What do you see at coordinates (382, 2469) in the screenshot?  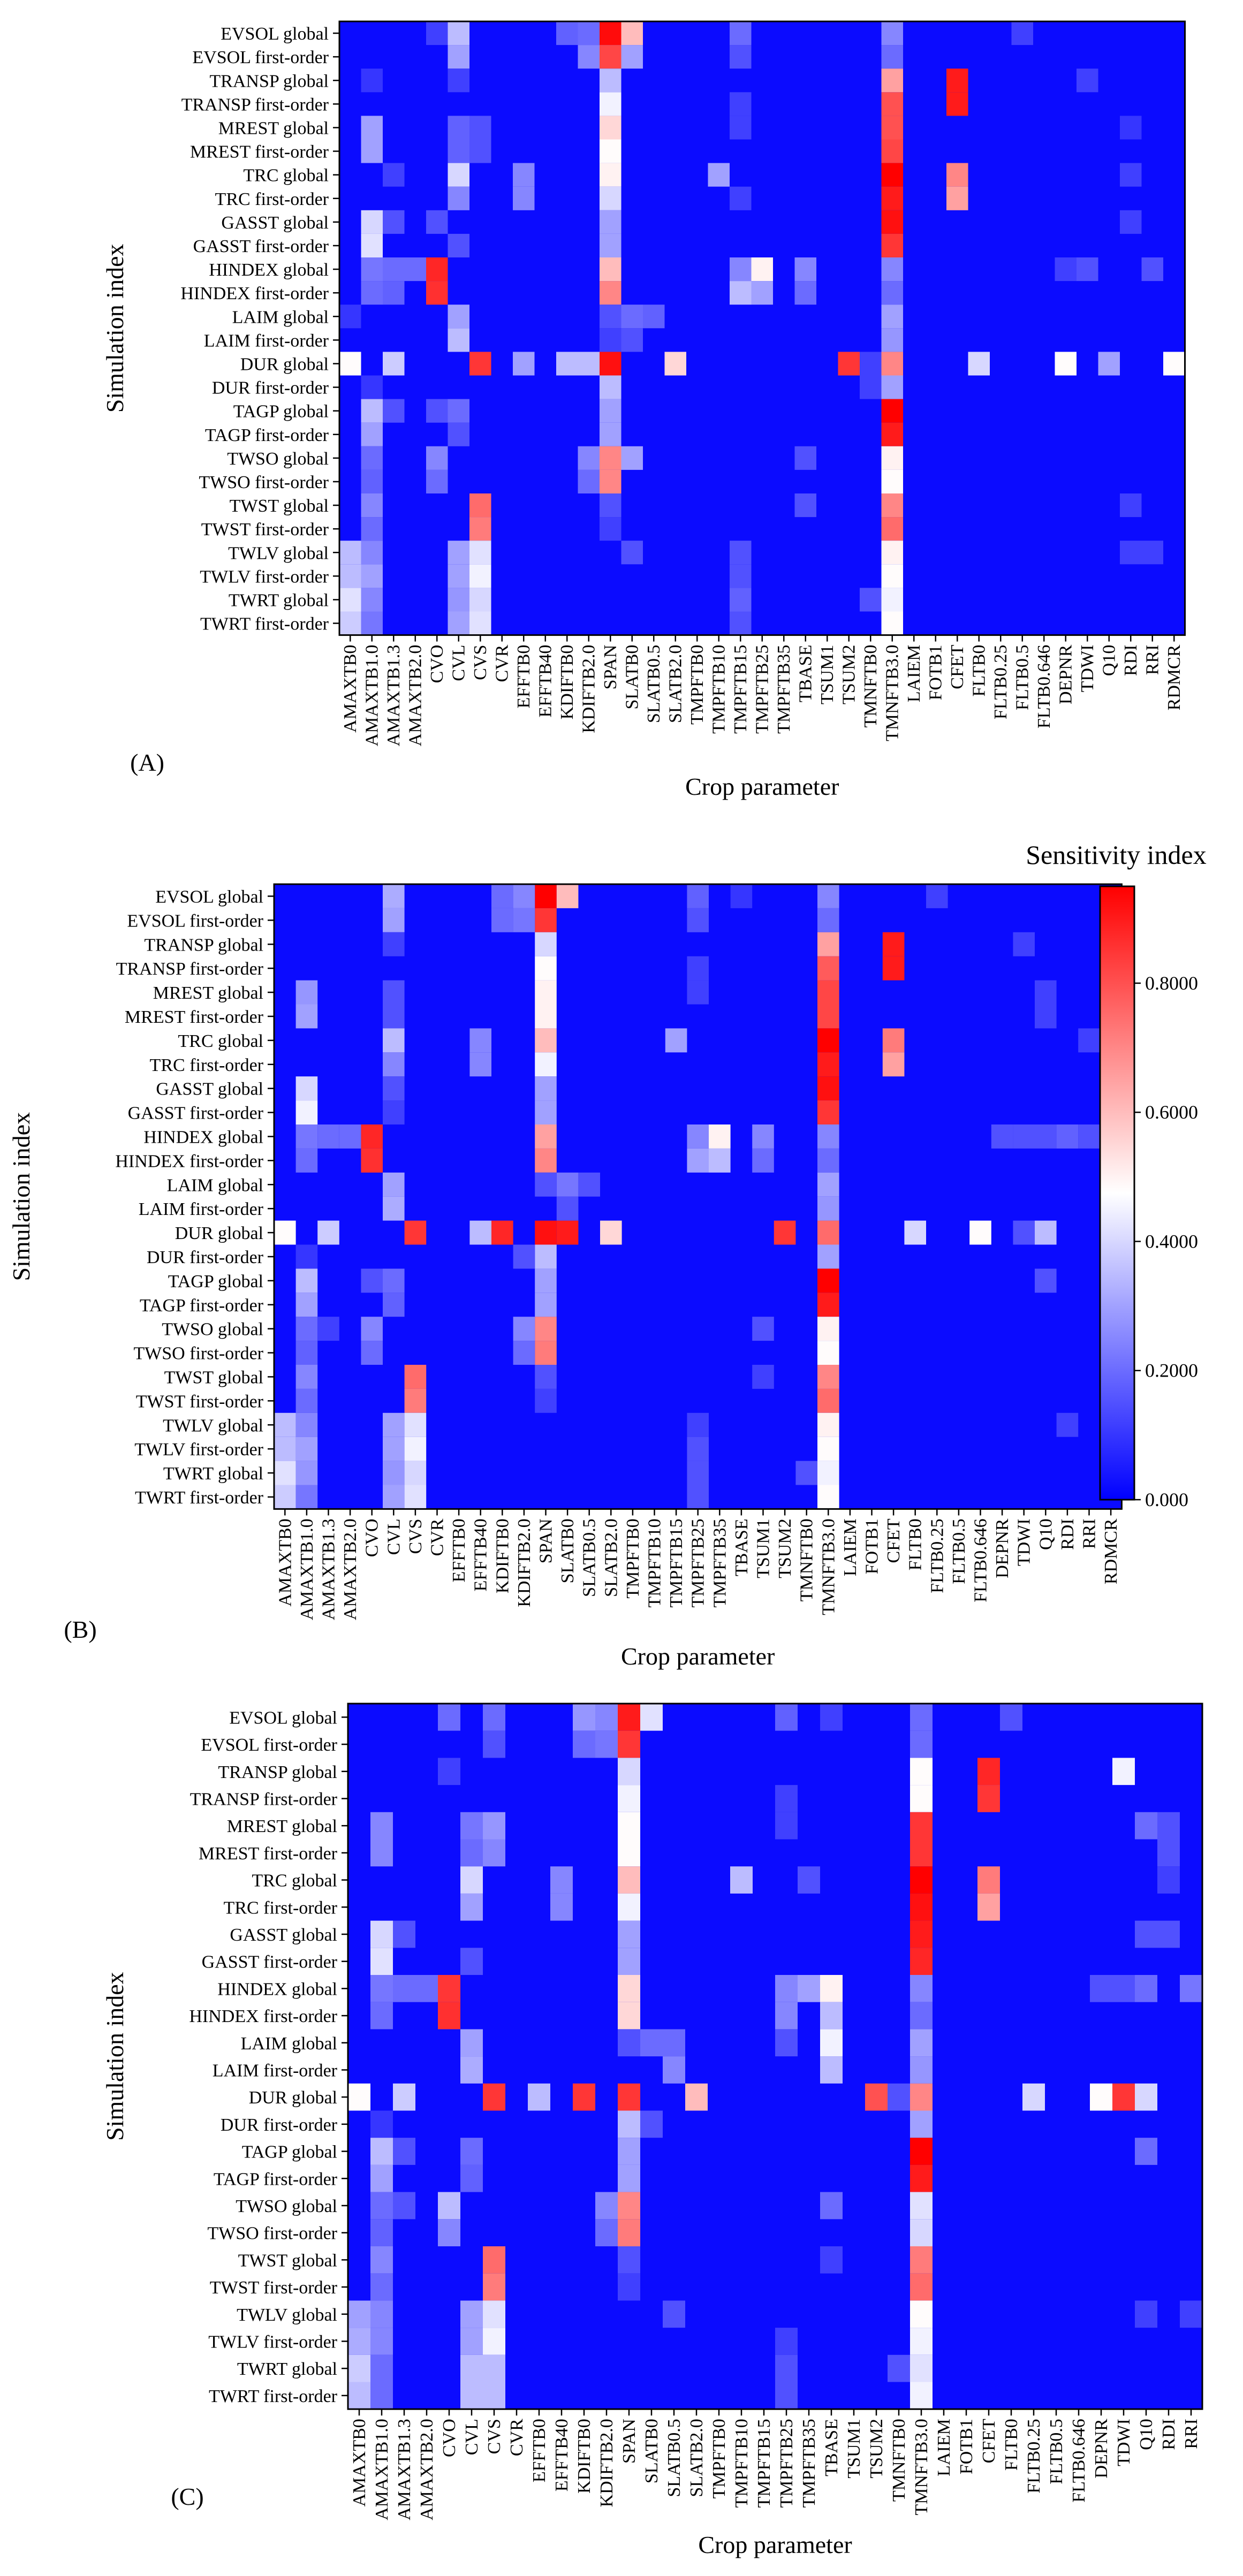 I see `x-tick-label: AMAXTB1.0` at bounding box center [382, 2469].